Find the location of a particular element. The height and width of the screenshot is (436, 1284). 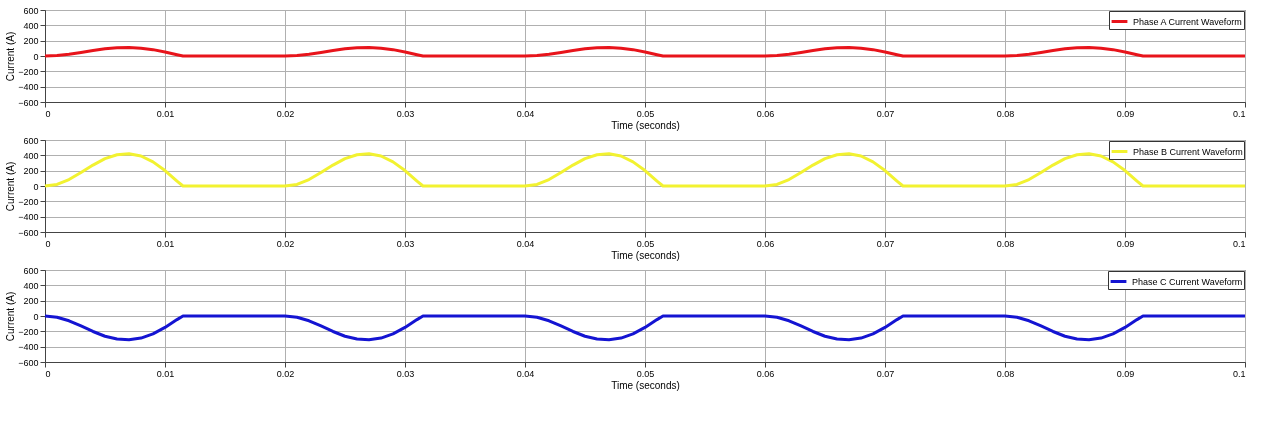

legend-label: Phase B Current Waveform is located at coordinates (1188, 151).